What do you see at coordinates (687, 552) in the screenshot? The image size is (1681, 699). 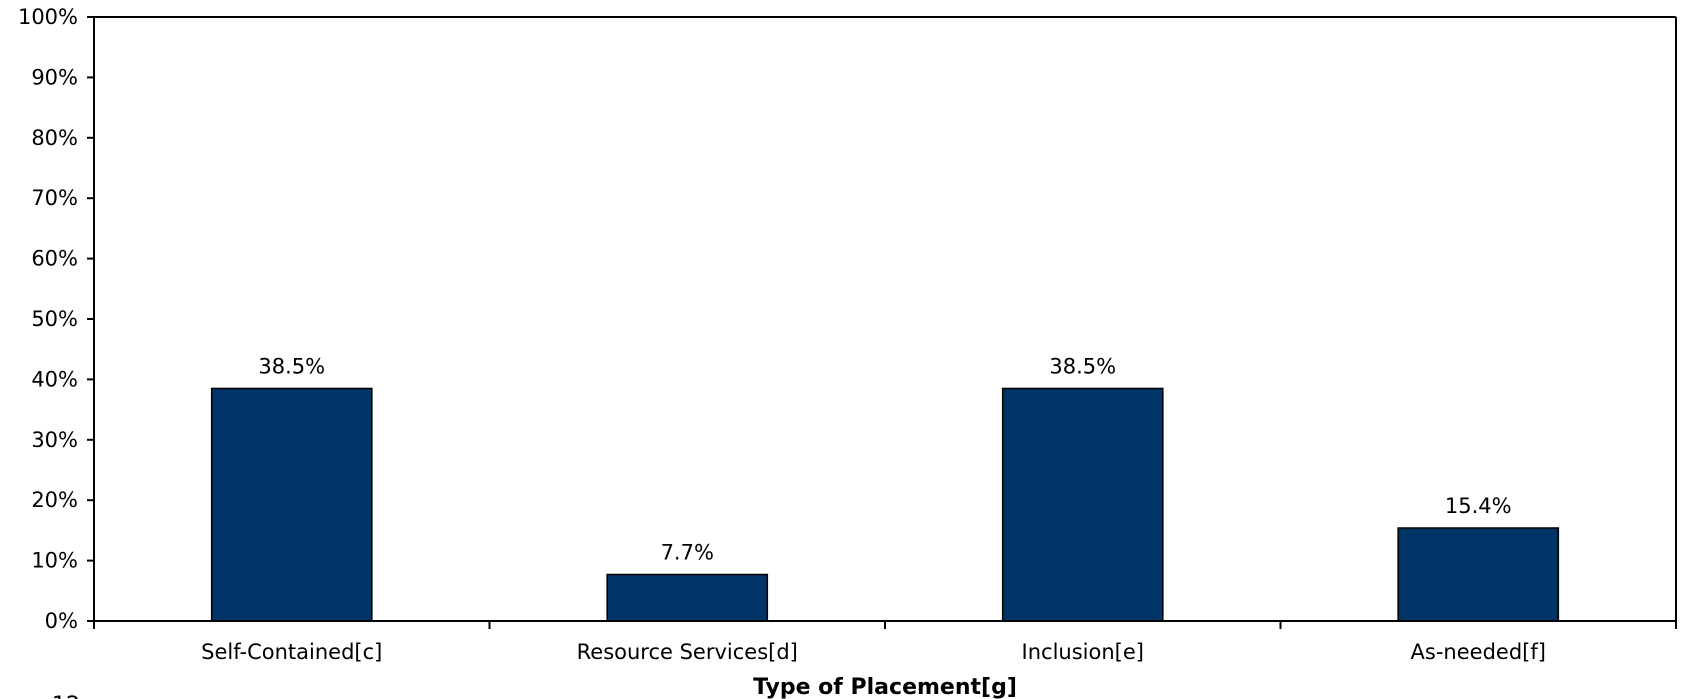 I see `data-label: 7.7%` at bounding box center [687, 552].